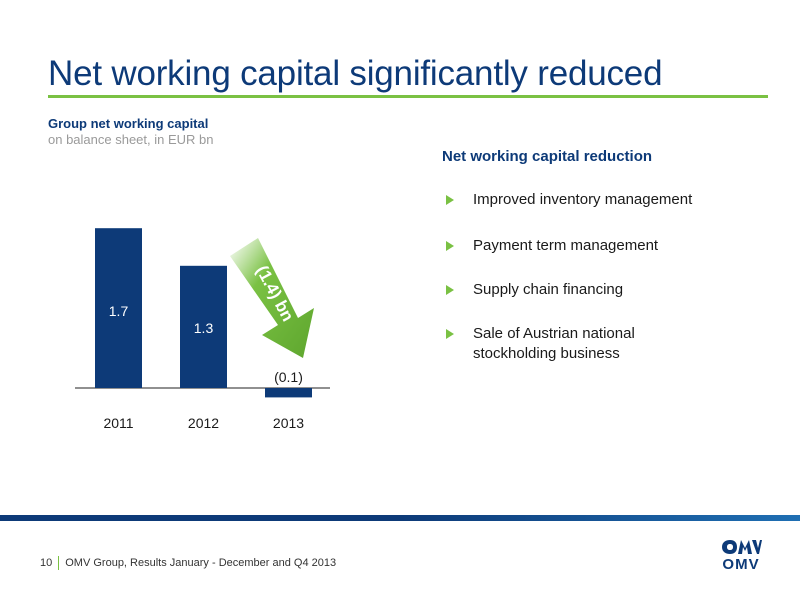 This screenshot has width=800, height=600. I want to click on reduction-arrow, so click(272, 298).